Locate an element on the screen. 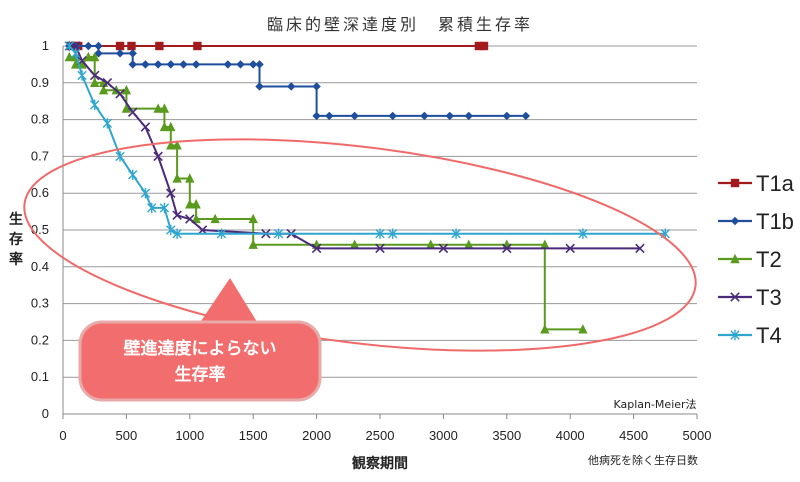  legend-item-t1b: T1b is located at coordinates (756, 221).